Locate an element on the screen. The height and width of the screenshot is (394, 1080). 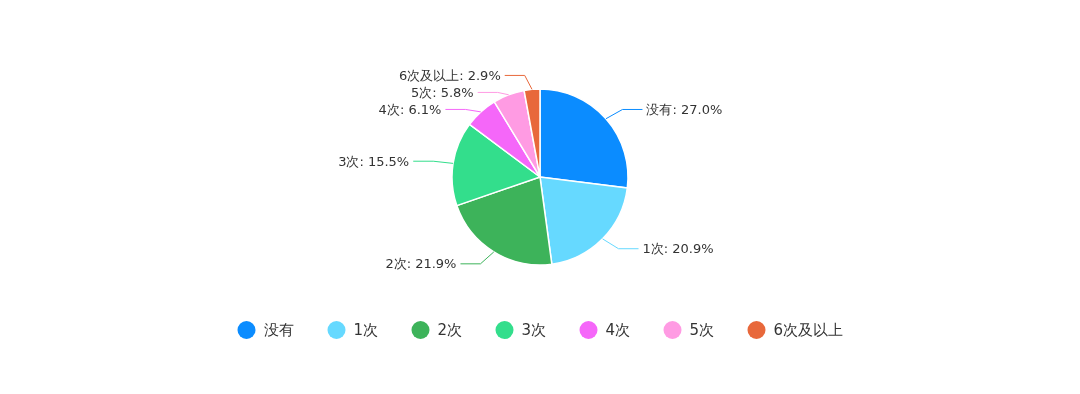
legend-label: 6次及以上 is located at coordinates (808, 330).